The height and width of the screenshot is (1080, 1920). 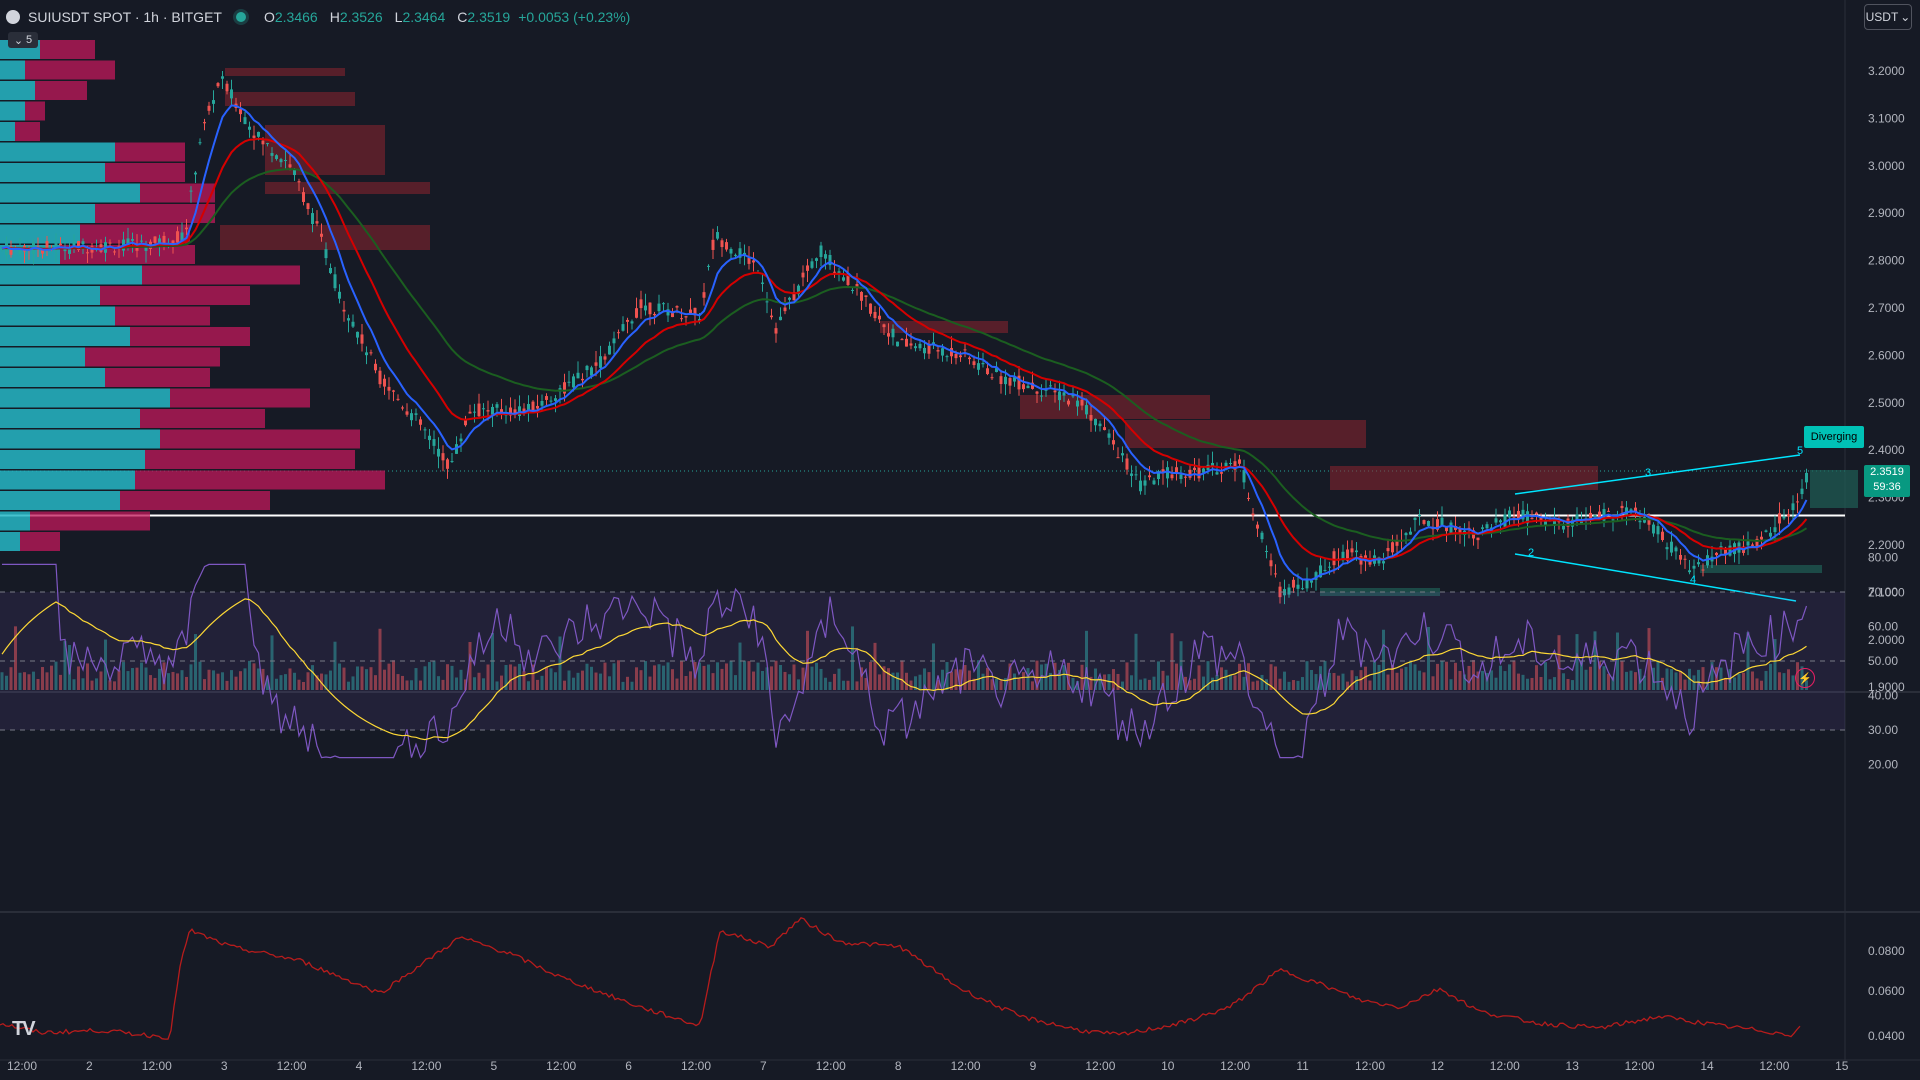 I want to click on price-axis-label: 2.5000, so click(x=1886, y=403).